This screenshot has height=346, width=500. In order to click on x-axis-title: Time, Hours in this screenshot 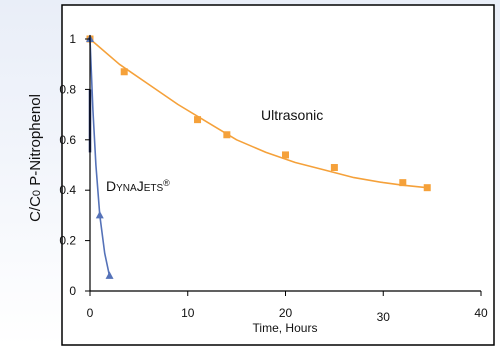, I will do `click(285, 328)`.